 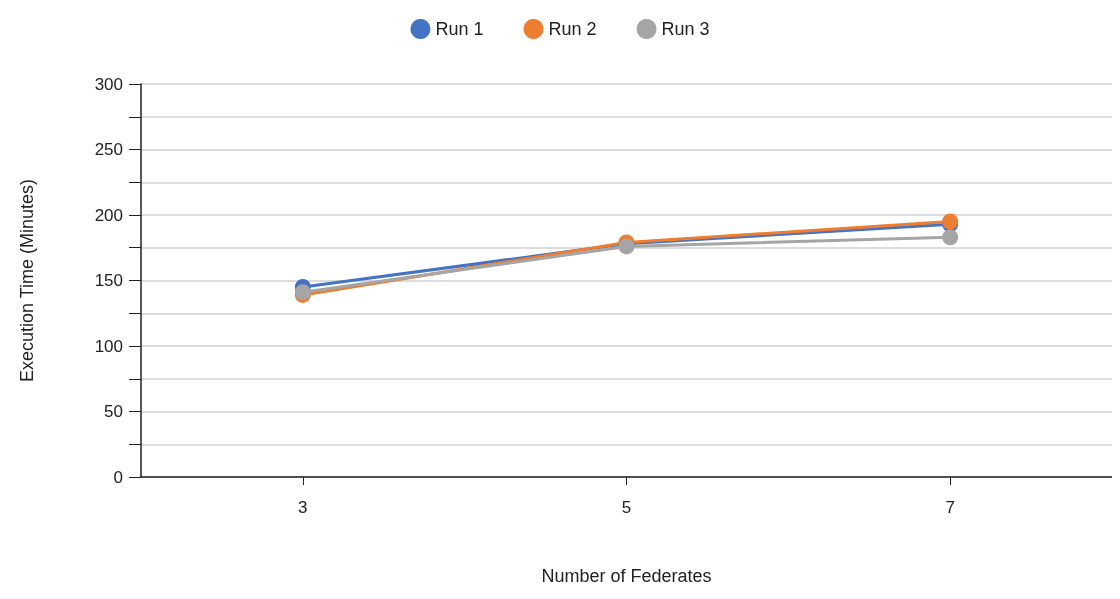 What do you see at coordinates (572, 29) in the screenshot?
I see `legend-label: Run 2` at bounding box center [572, 29].